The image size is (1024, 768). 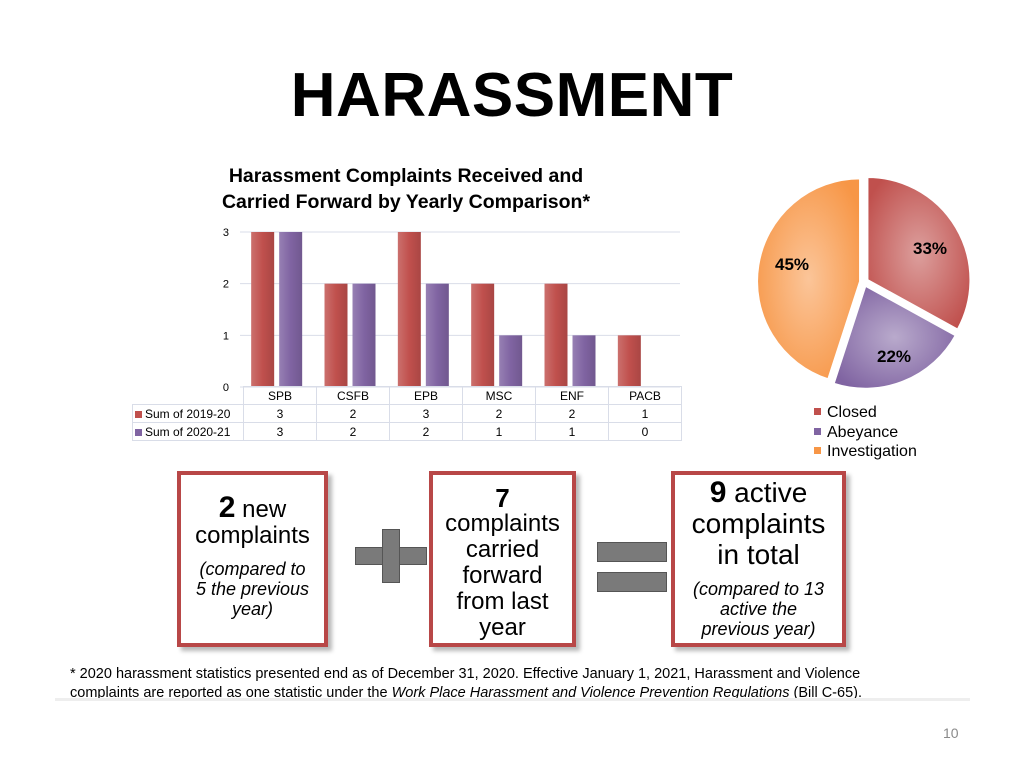 I want to click on pie-value-label: 33%, so click(x=930, y=248).